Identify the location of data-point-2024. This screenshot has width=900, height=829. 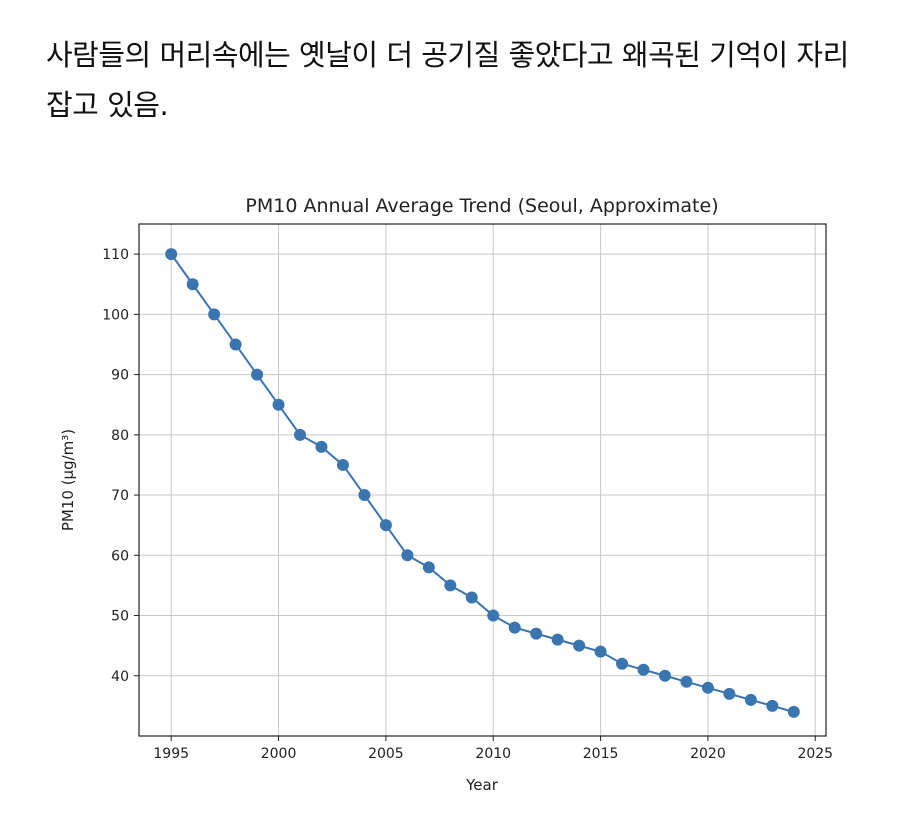
(793, 711).